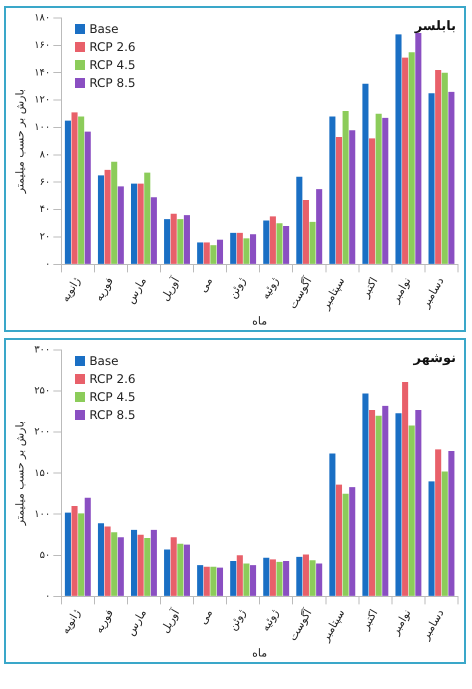 This screenshot has width=472, height=689. Describe the element at coordinates (42, 432) in the screenshot. I see `y-tick-label: ۲۰۰` at that location.